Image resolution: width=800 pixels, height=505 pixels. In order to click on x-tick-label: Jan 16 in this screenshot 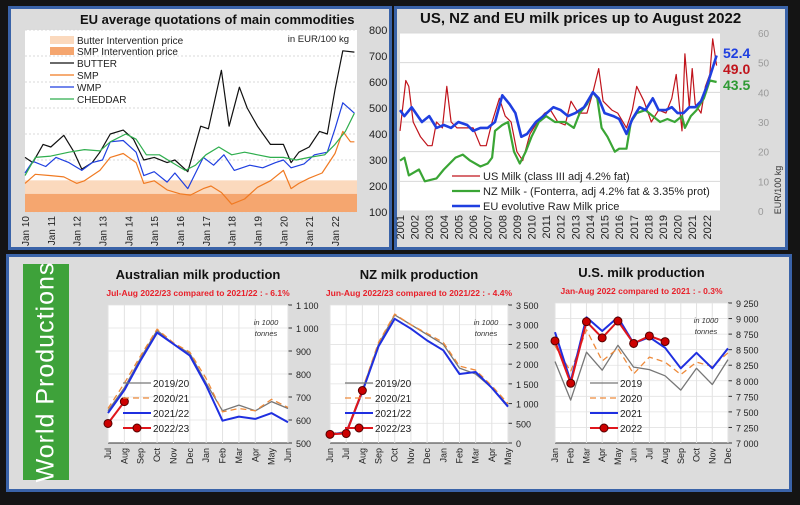, I will do `click(181, 231)`.